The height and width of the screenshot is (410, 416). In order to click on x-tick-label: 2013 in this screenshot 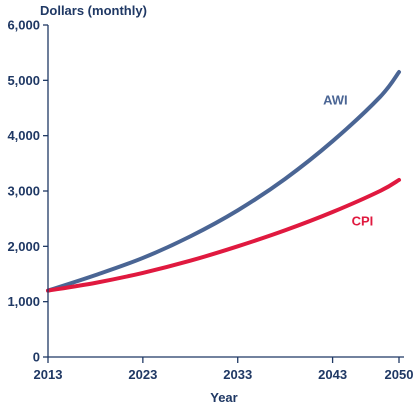, I will do `click(48, 374)`.